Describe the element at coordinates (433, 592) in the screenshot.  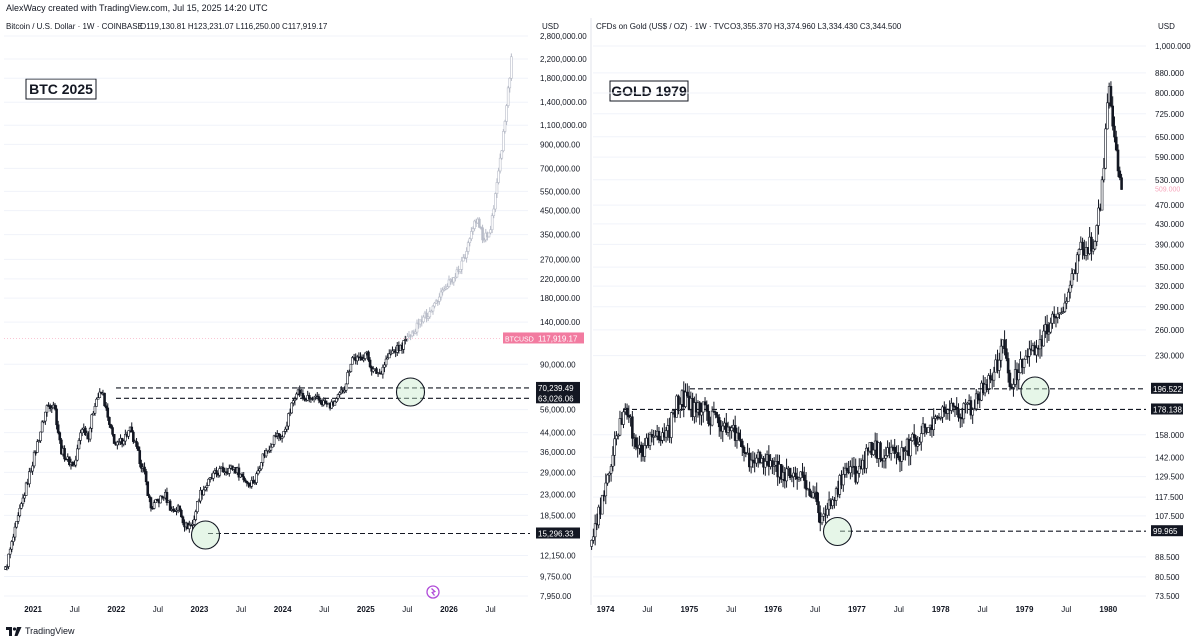
I see `spark-icon` at that location.